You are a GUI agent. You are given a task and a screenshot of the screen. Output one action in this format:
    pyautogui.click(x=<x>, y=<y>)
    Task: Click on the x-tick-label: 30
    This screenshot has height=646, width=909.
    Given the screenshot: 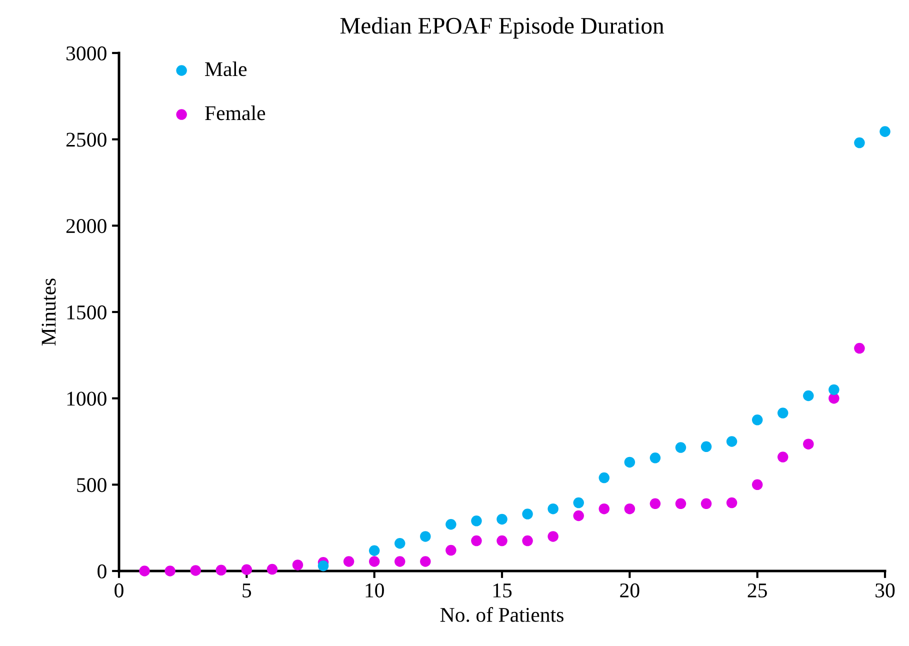 What is the action you would take?
    pyautogui.click(x=885, y=590)
    